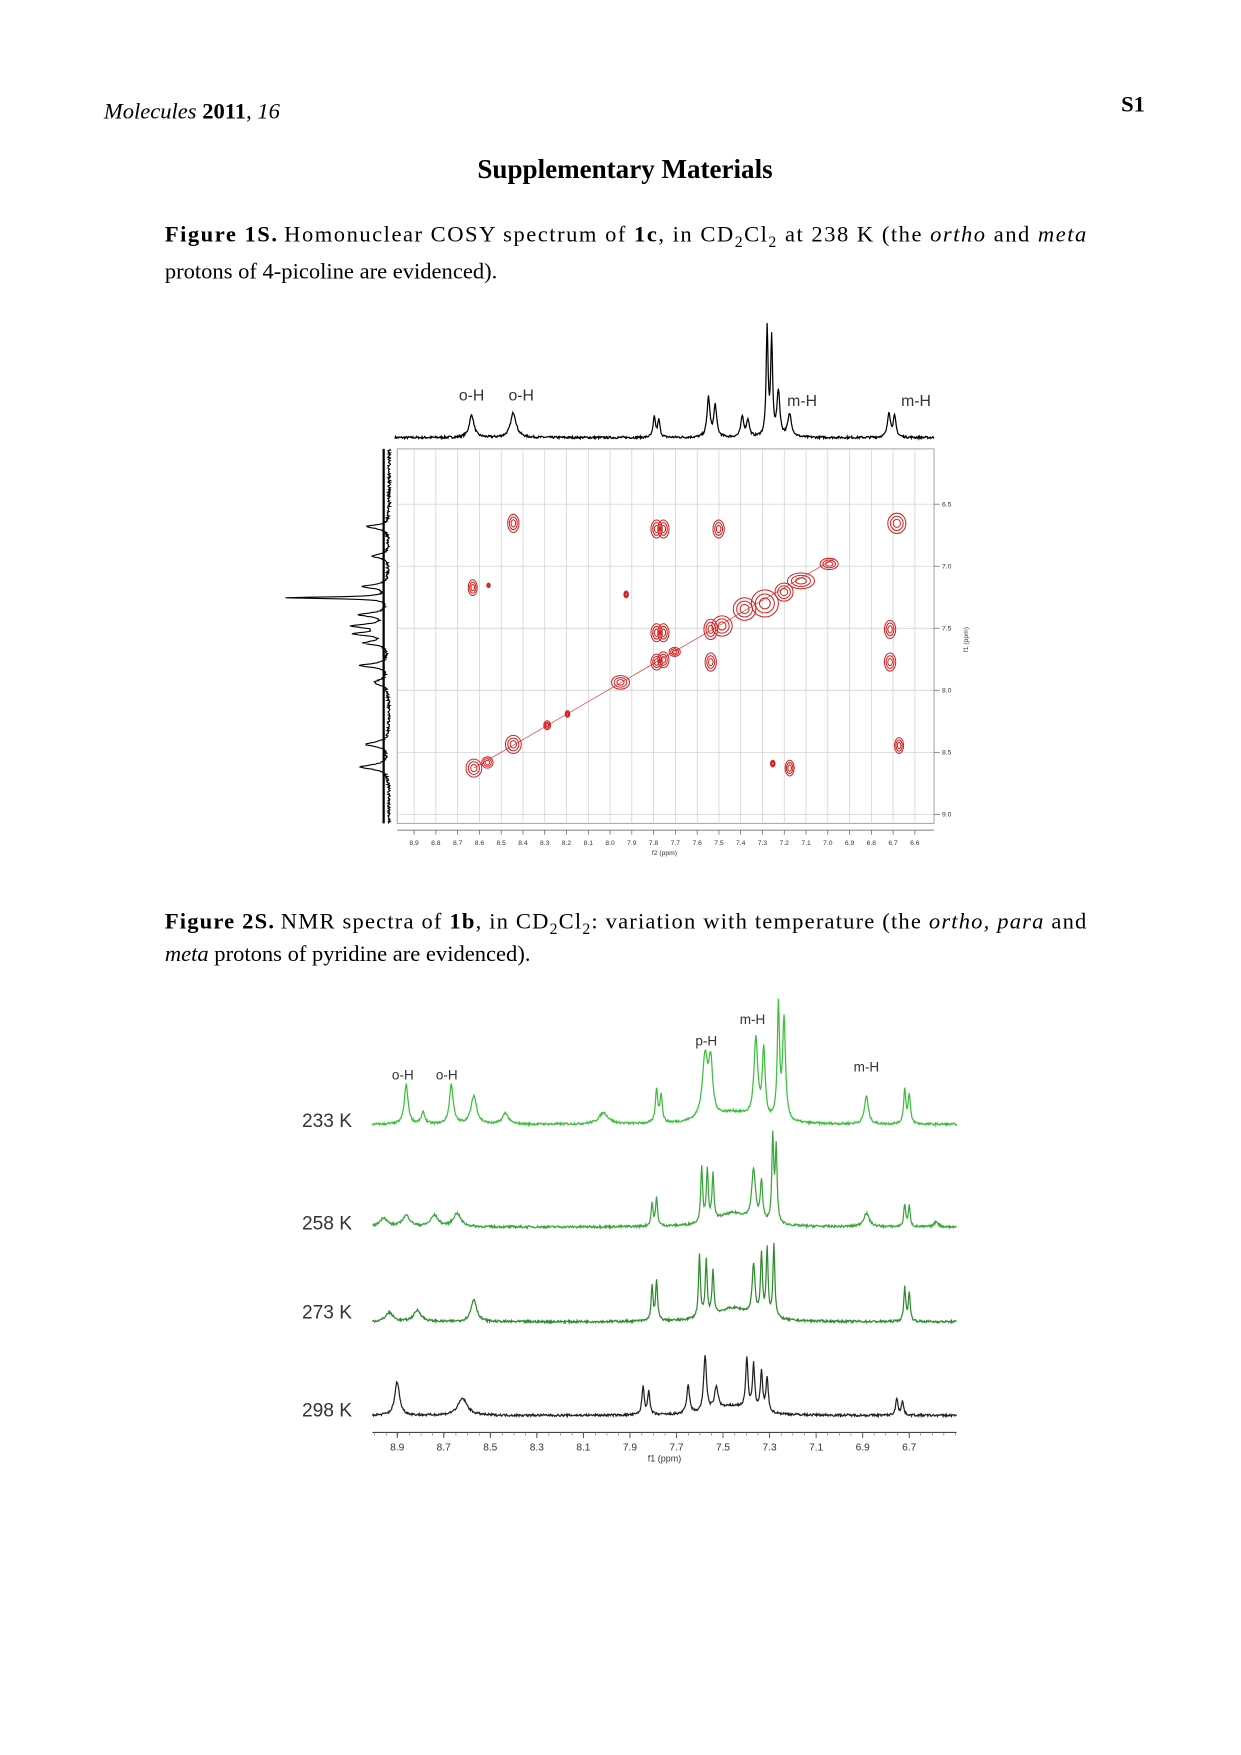  I want to click on x-tick-label: 8.4, so click(523, 843).